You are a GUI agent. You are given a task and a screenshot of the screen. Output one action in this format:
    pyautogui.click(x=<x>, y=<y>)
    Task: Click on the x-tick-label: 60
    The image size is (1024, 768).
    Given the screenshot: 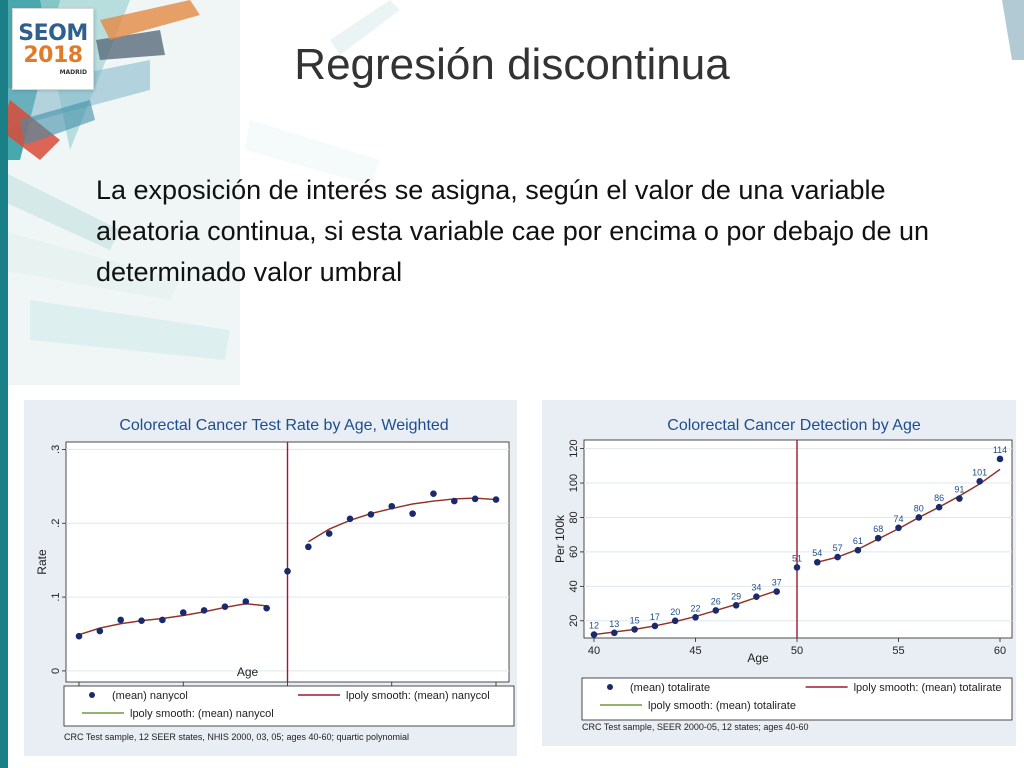 What is the action you would take?
    pyautogui.click(x=1000, y=651)
    